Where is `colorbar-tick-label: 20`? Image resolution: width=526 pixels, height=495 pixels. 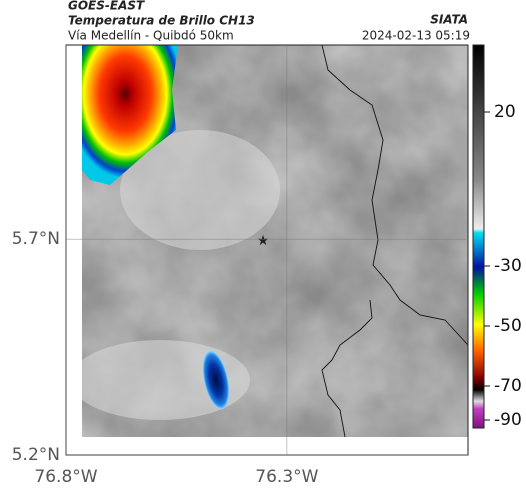 colorbar-tick-label: 20 is located at coordinates (505, 112).